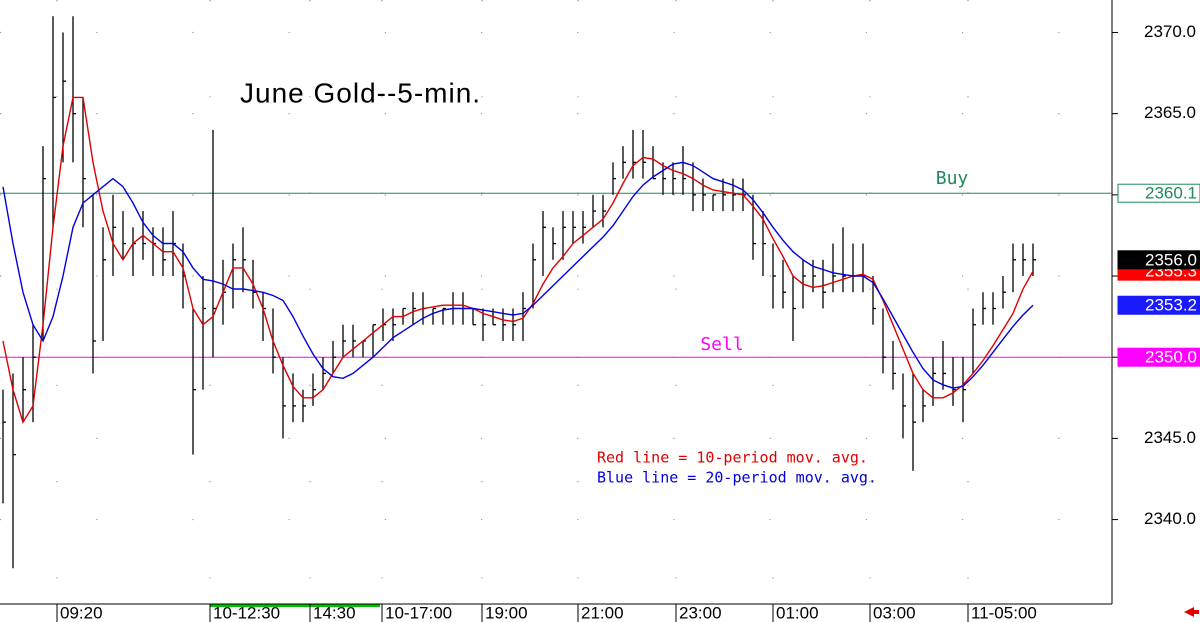 Image resolution: width=1200 pixels, height=622 pixels. Describe the element at coordinates (602, 612) in the screenshot. I see `x-tick-label: 21:00` at that location.